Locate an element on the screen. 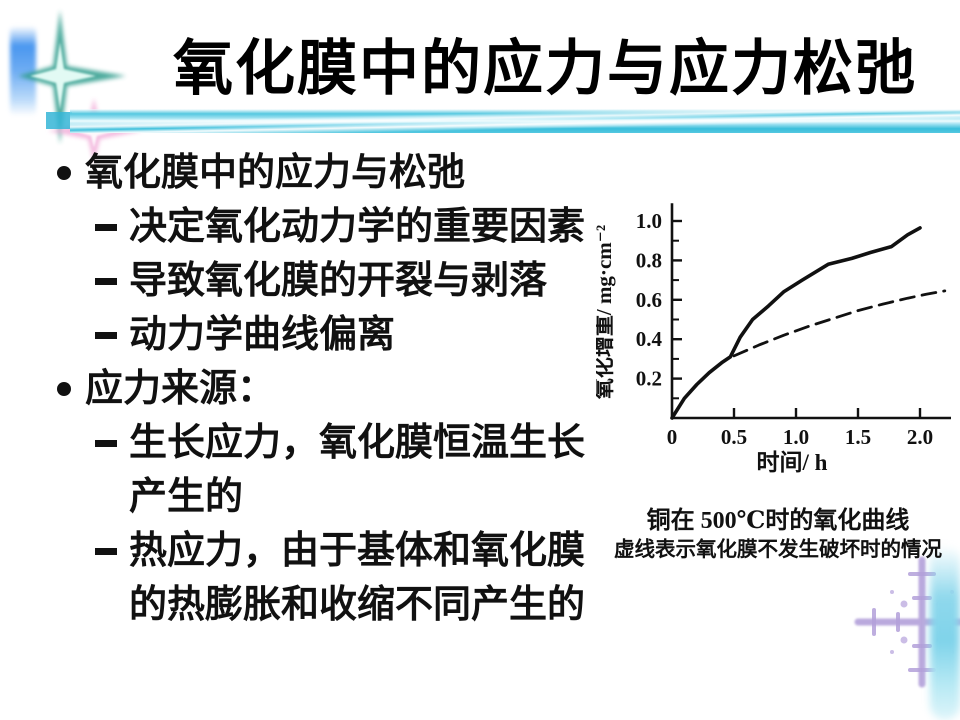  y-tick-label: 0.8 is located at coordinates (649, 260).